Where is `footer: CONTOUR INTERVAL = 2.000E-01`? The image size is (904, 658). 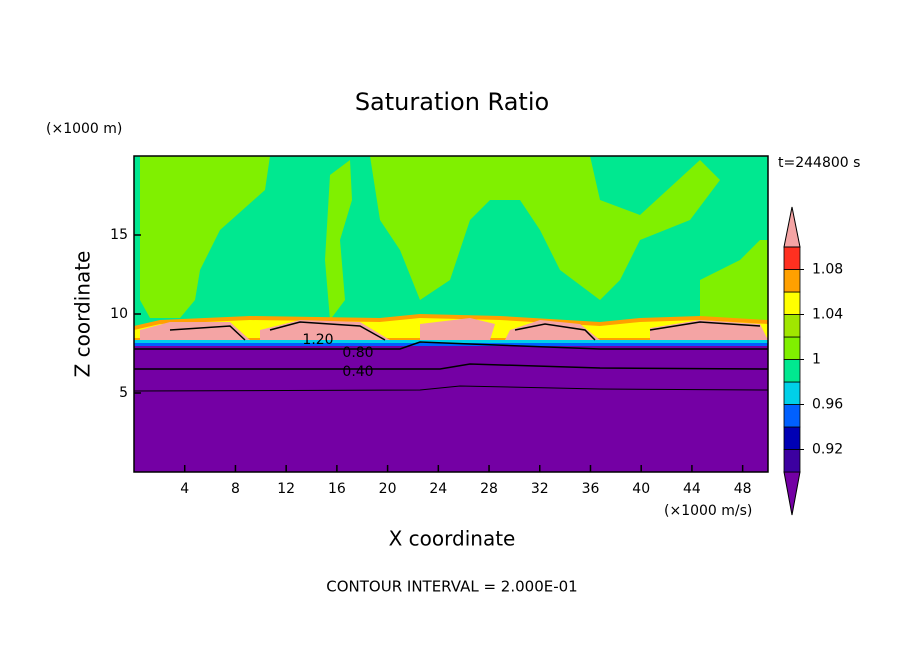
footer: CONTOUR INTERVAL = 2.000E-01 is located at coordinates (451, 587).